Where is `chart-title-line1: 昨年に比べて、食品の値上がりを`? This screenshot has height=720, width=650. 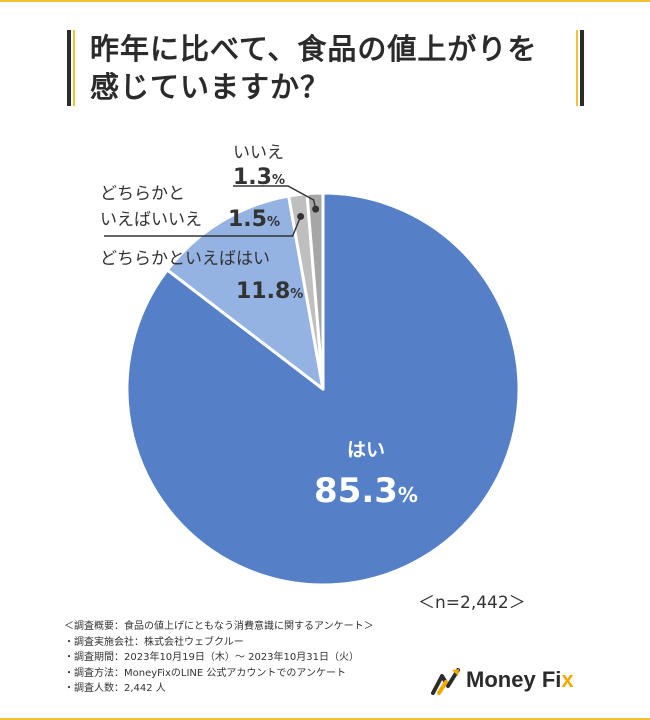 chart-title-line1: 昨年に比べて、食品の値上がりを is located at coordinates (314, 49).